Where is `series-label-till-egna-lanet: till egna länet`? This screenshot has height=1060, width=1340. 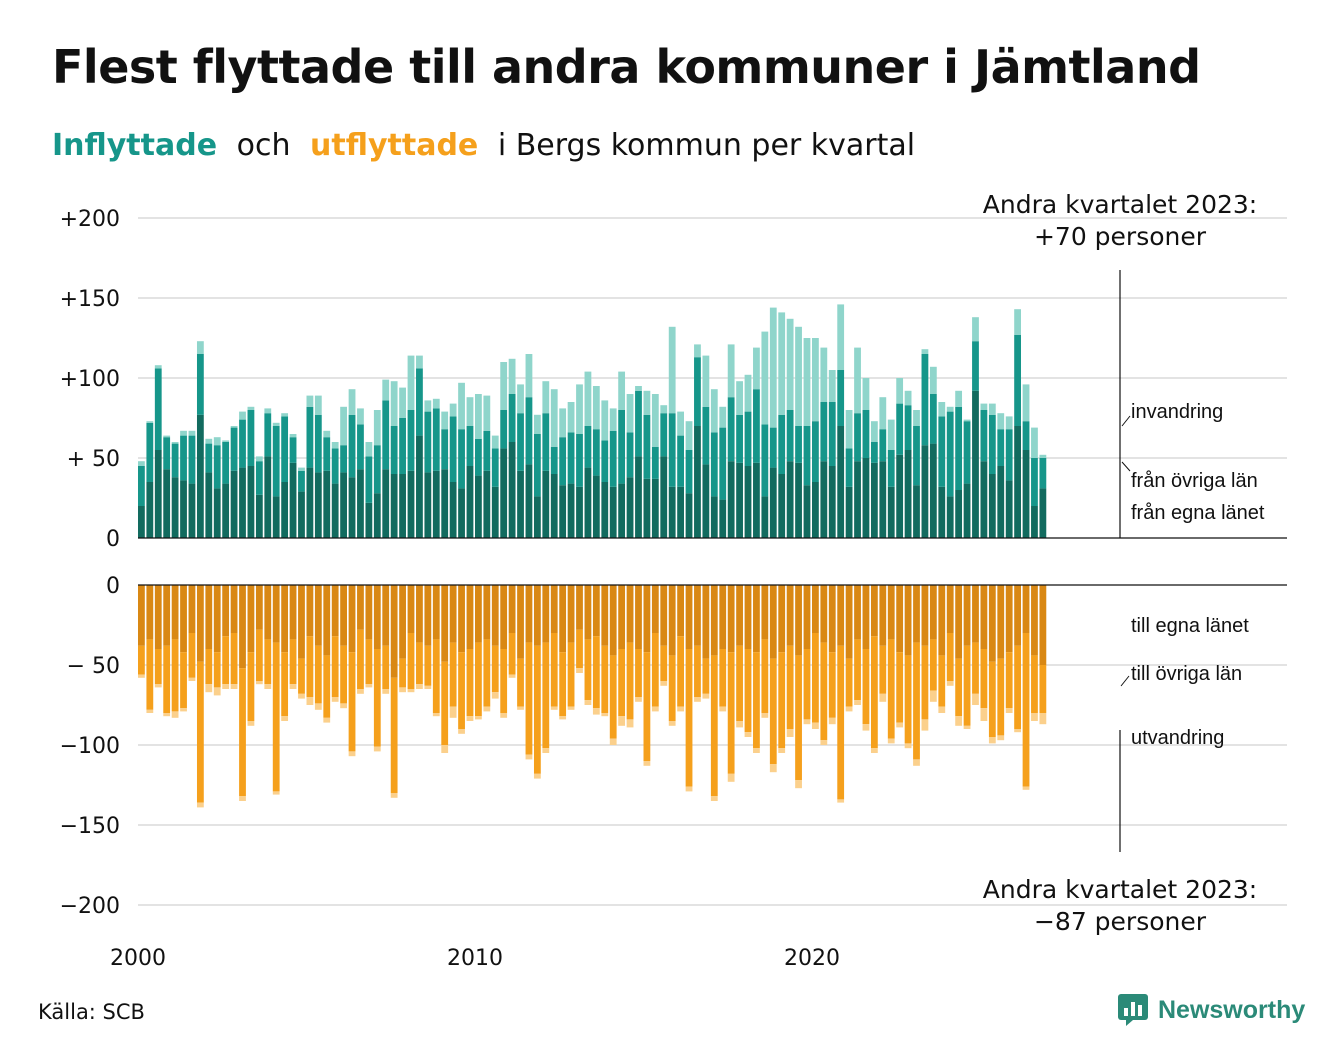
series-label-till-egna-lanet: till egna länet is located at coordinates (1190, 626).